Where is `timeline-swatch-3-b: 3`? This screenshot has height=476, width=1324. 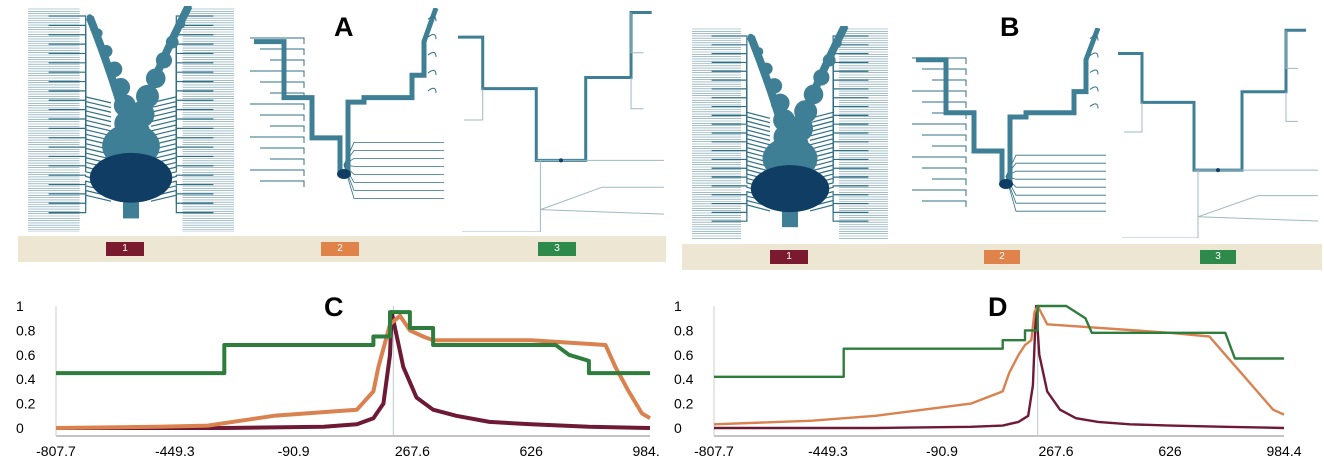 timeline-swatch-3-b: 3 is located at coordinates (1218, 257).